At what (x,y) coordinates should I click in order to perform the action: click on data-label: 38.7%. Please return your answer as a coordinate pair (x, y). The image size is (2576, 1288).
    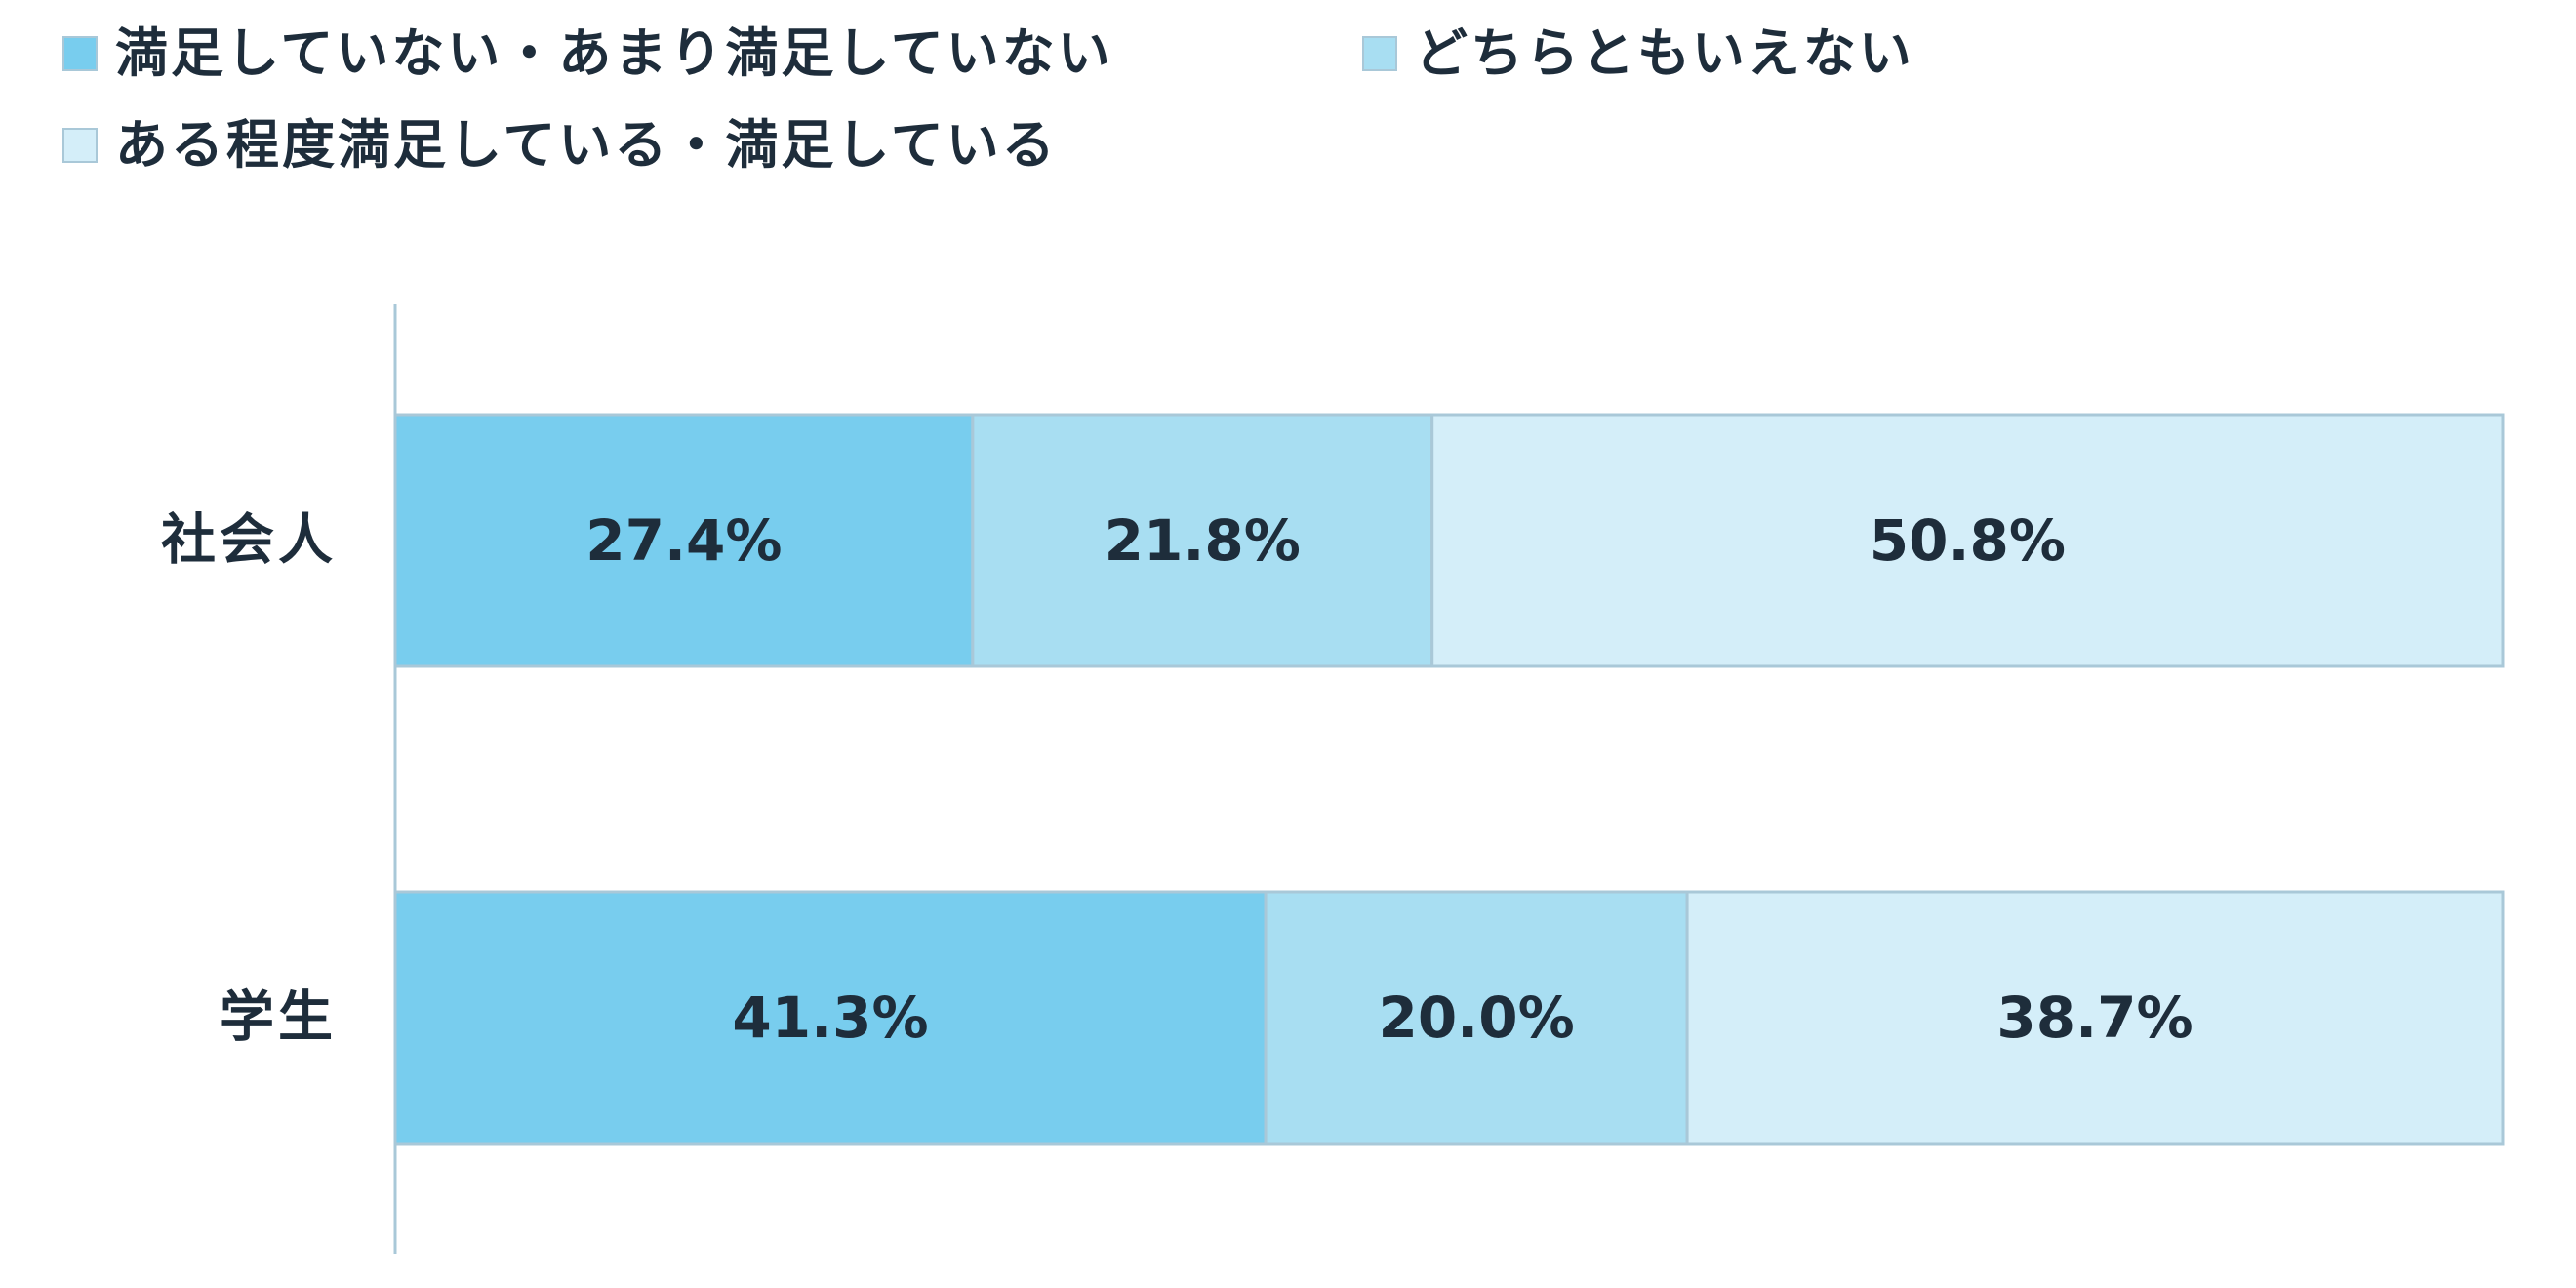
    Looking at the image, I should click on (2094, 1018).